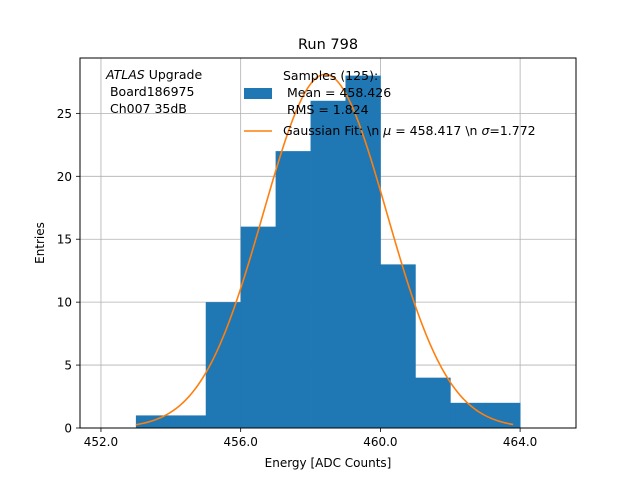  I want to click on annotation-line-1: ATLAS Upgrade, so click(153, 74).